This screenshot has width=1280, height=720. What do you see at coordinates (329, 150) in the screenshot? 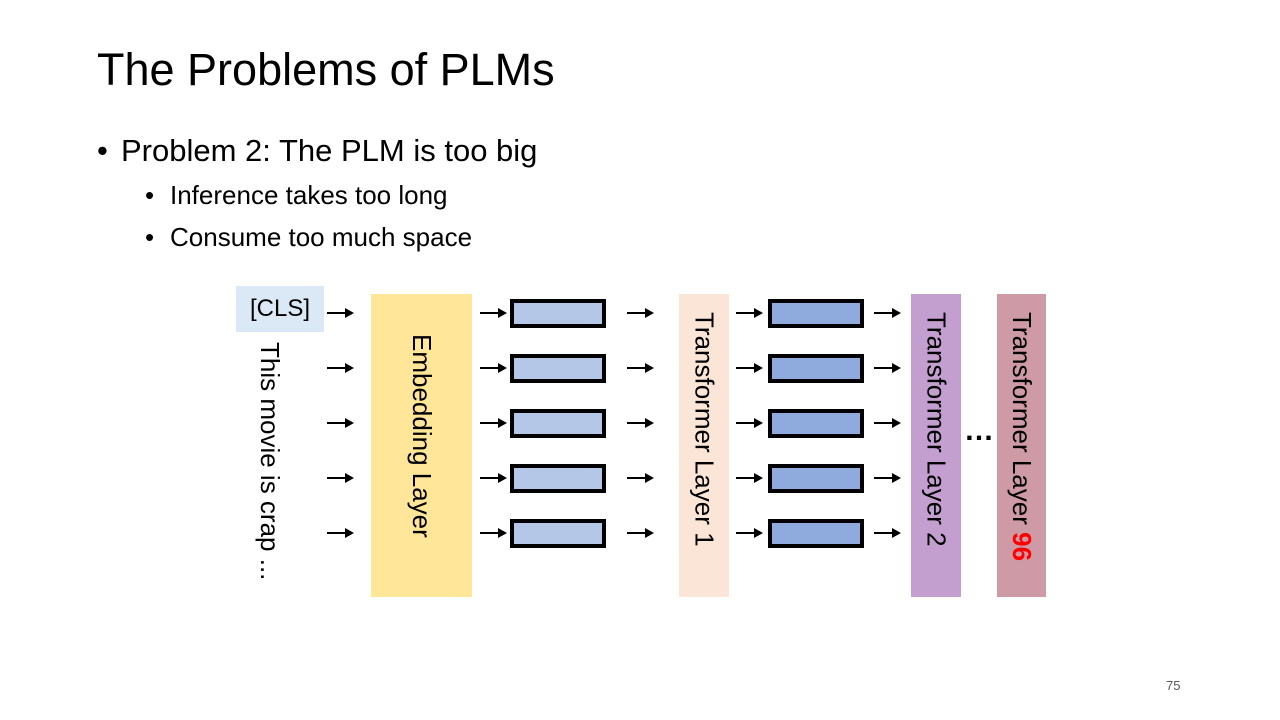
I see `bullet-text: Problem 2: The PLM is too big` at bounding box center [329, 150].